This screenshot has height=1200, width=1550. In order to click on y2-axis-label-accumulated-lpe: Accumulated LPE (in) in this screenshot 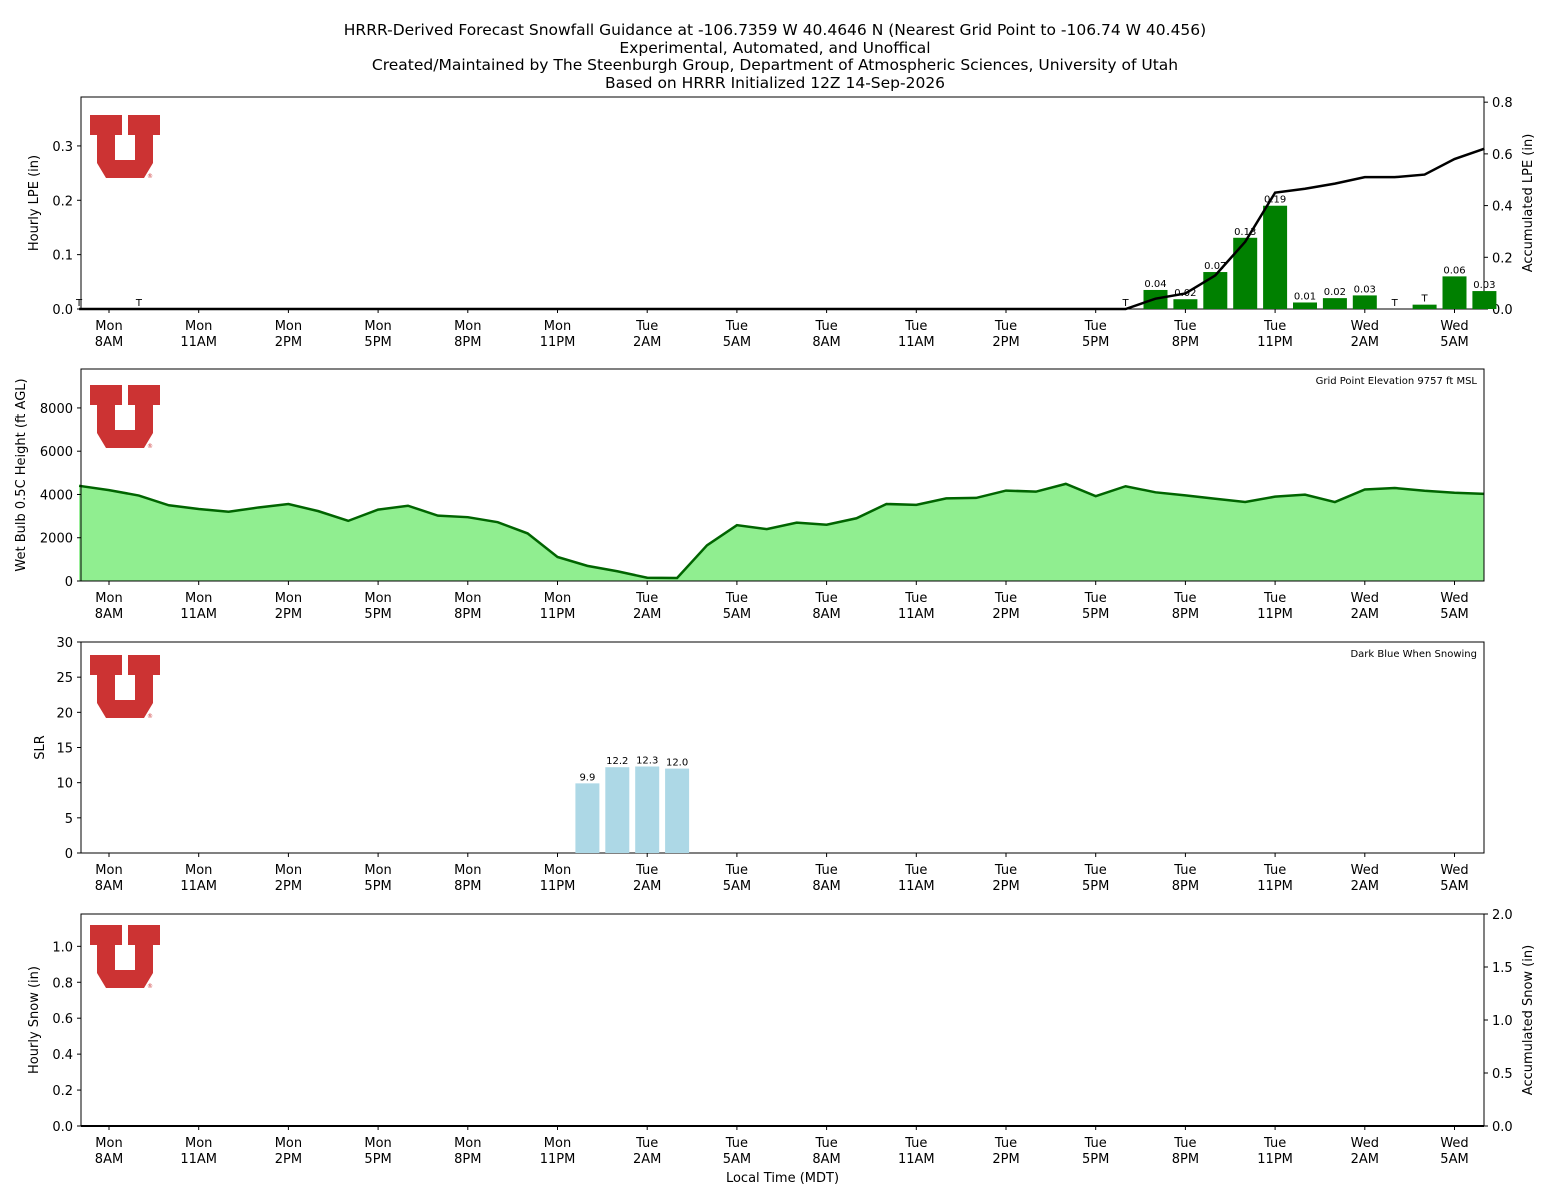, I will do `click(1528, 203)`.